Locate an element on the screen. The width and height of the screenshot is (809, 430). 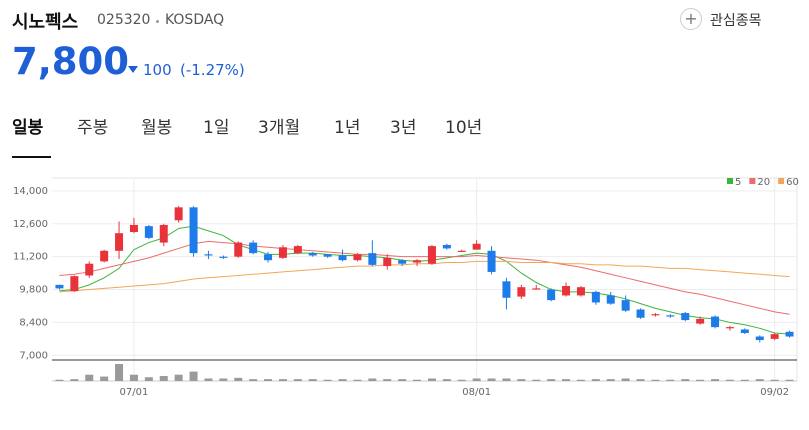
add-icon: + is located at coordinates (691, 19).